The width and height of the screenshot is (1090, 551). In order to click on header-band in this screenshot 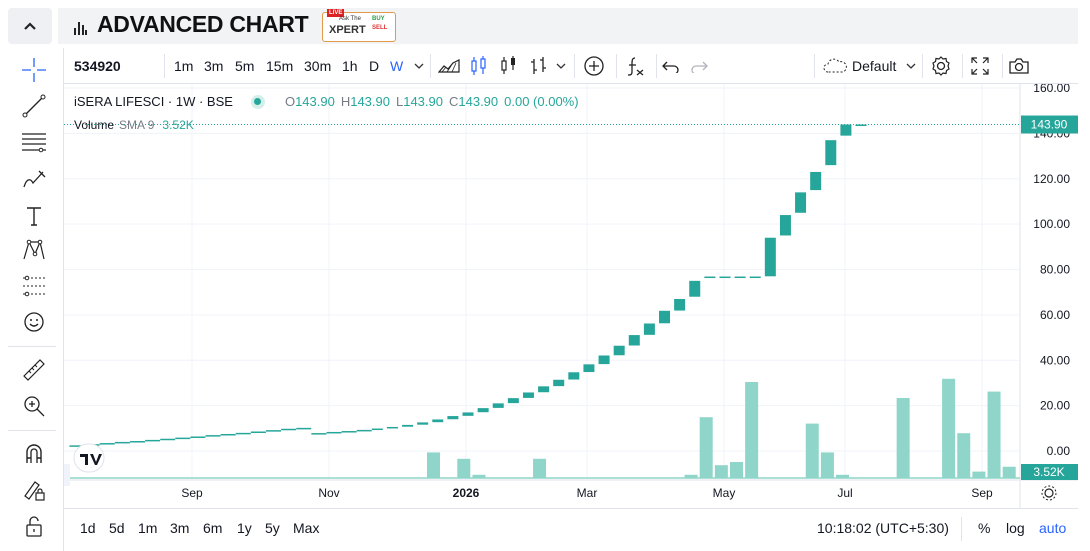, I will do `click(568, 26)`.